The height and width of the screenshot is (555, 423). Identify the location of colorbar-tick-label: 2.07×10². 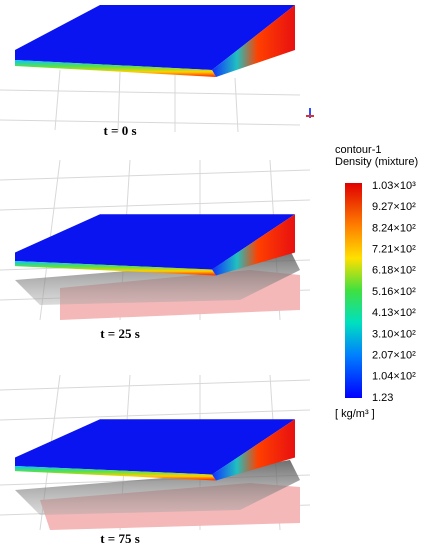
(394, 356).